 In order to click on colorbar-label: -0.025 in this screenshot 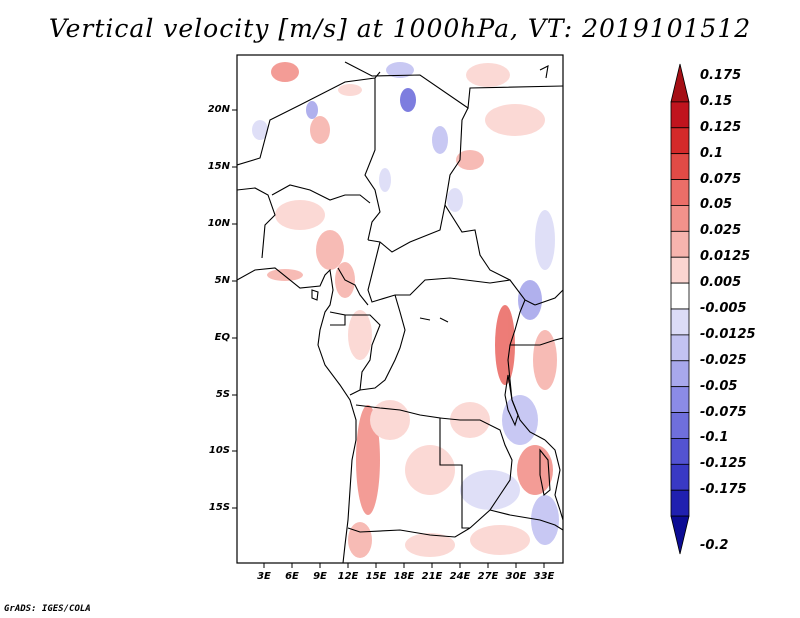, I will do `click(723, 360)`.